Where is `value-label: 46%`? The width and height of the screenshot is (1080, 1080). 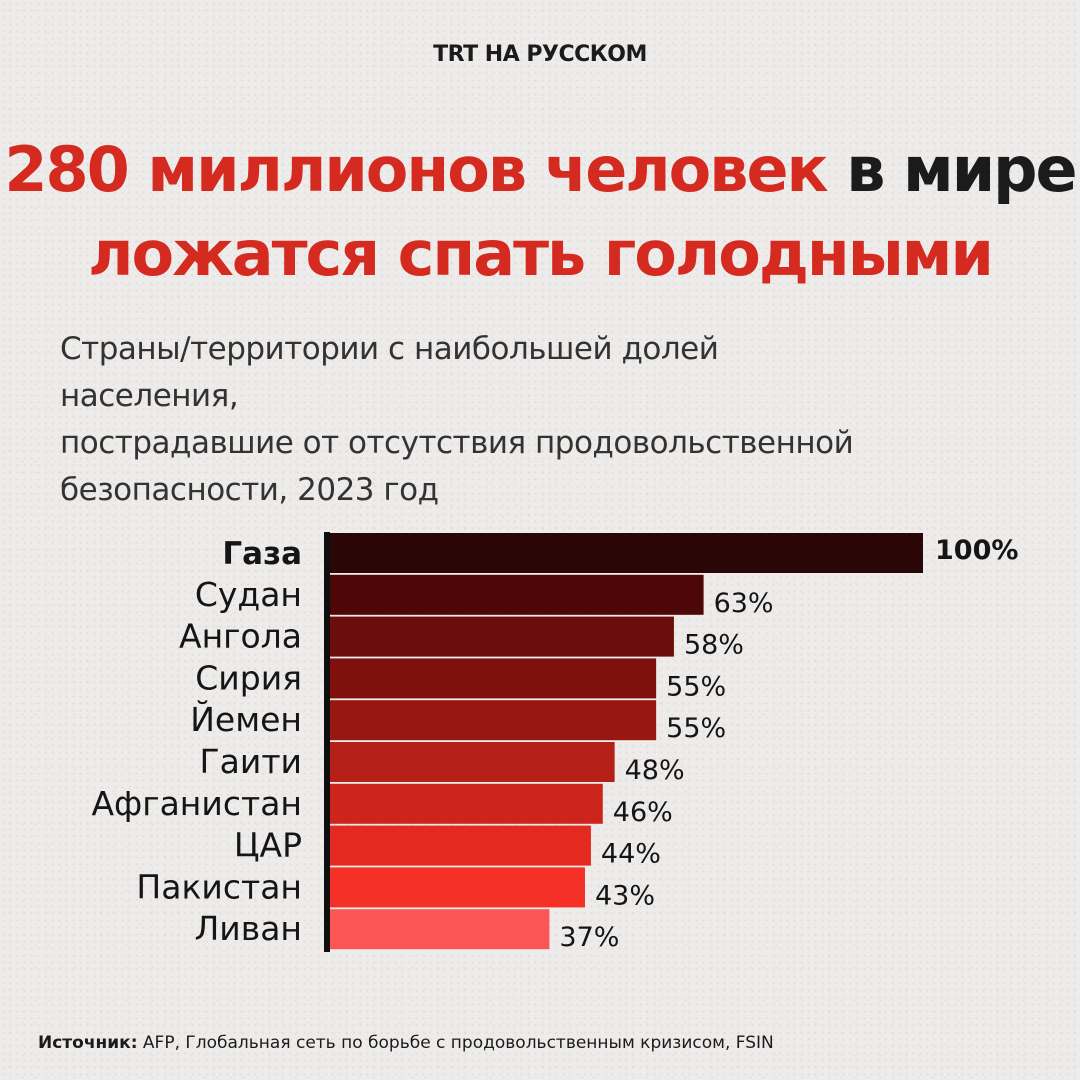 value-label: 46% is located at coordinates (643, 812).